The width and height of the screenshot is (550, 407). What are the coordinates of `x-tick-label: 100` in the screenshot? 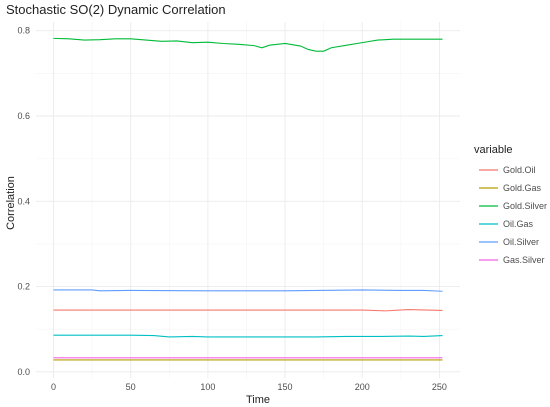 It's located at (207, 387).